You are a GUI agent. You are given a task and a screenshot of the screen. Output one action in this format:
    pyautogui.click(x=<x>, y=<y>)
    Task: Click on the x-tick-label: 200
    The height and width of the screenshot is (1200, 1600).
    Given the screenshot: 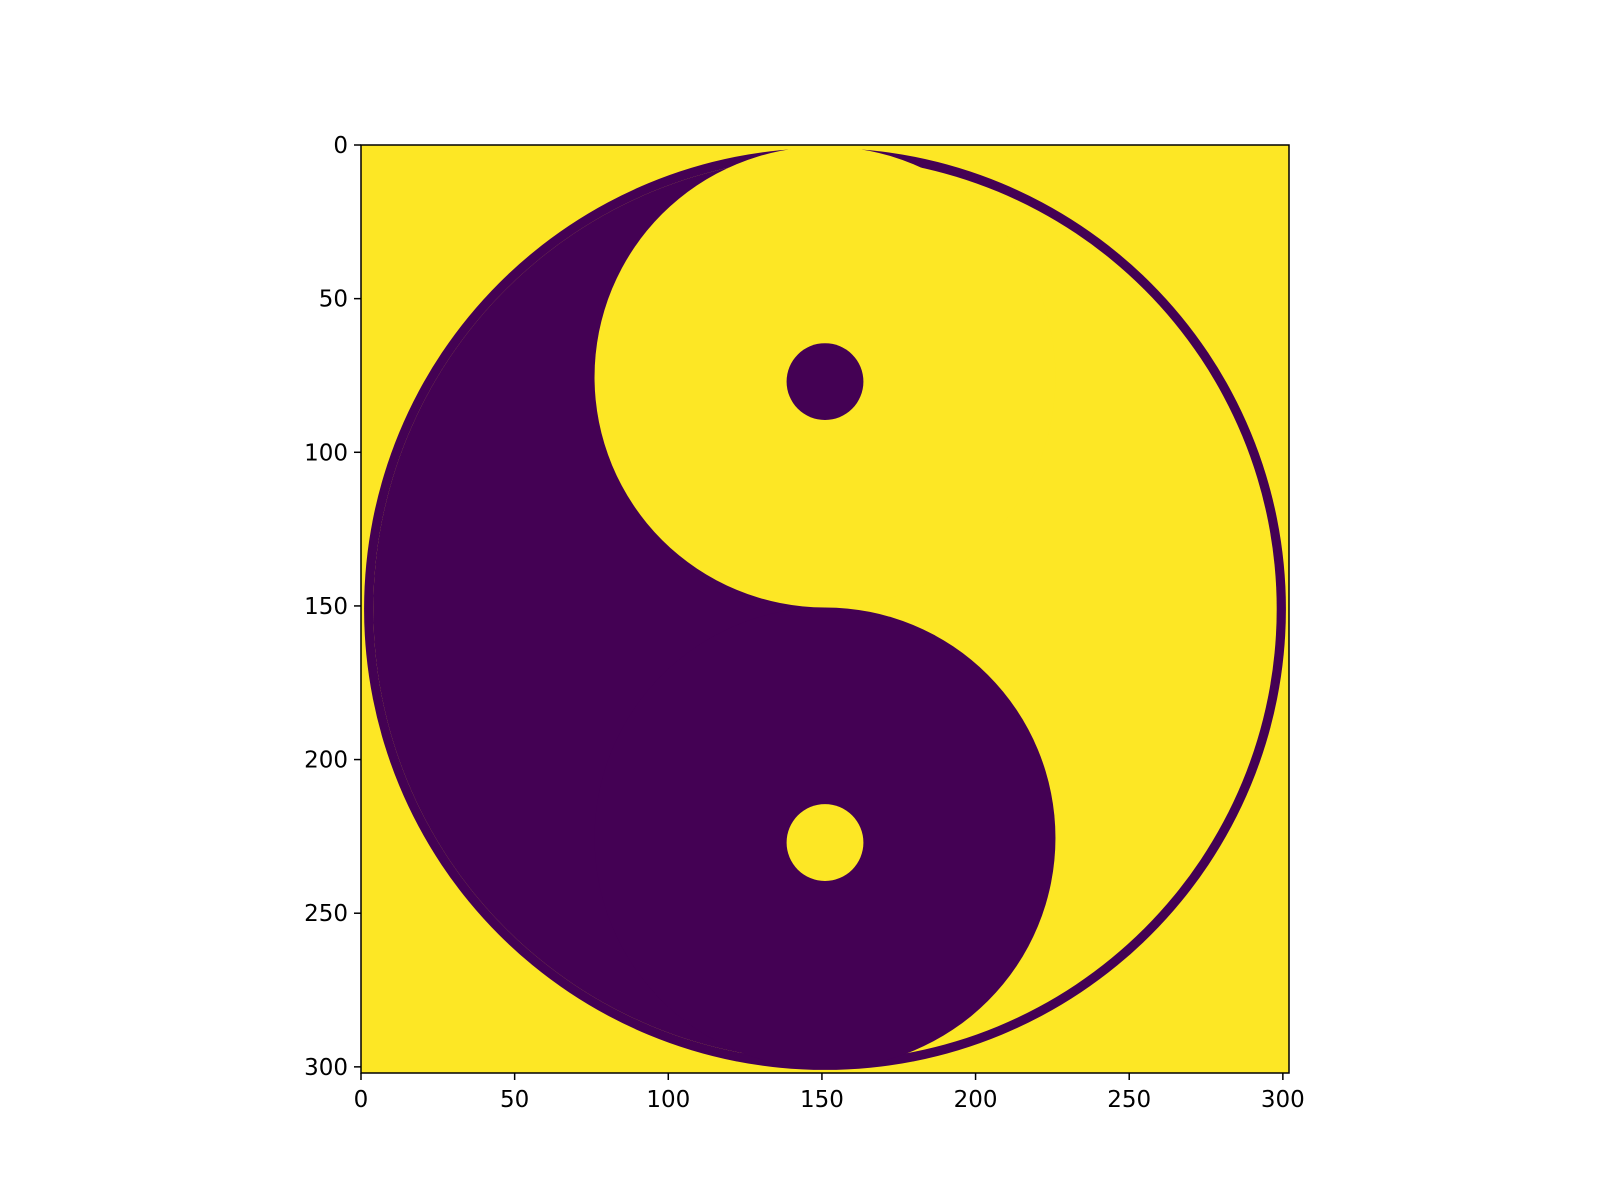 What is the action you would take?
    pyautogui.click(x=976, y=1100)
    